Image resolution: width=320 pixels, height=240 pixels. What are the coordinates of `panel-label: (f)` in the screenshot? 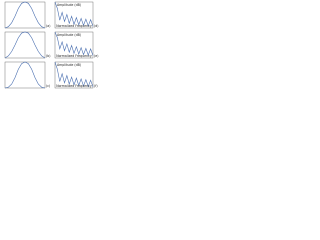 It's located at (96, 86).